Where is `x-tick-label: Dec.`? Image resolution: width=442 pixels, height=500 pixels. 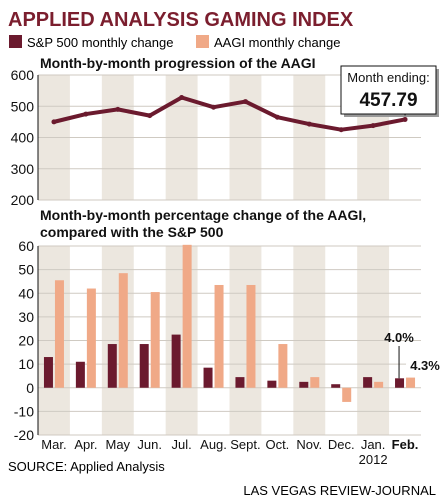 x-tick-label: Dec. is located at coordinates (341, 444).